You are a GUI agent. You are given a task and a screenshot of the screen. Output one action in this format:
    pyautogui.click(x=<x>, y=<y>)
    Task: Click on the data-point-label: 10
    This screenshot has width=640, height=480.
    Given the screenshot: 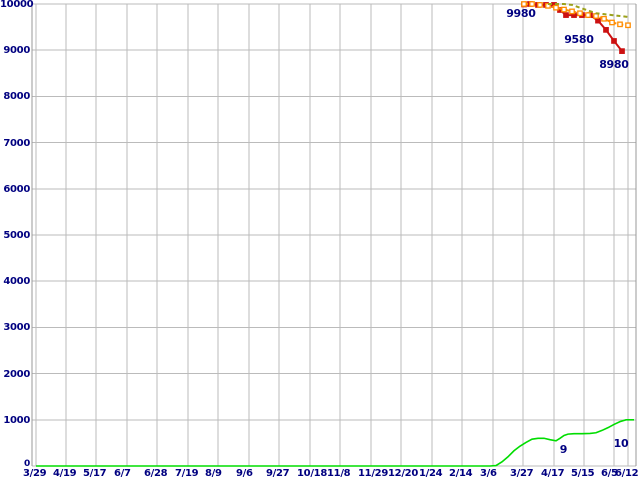 What is the action you would take?
    pyautogui.click(x=621, y=443)
    